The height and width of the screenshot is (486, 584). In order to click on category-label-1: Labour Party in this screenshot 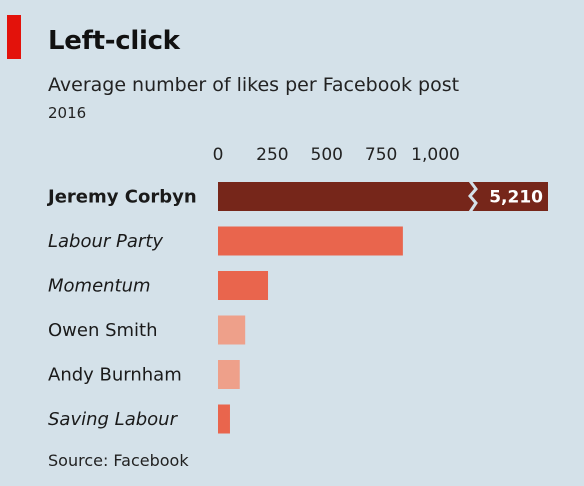, I will do `click(105, 241)`.